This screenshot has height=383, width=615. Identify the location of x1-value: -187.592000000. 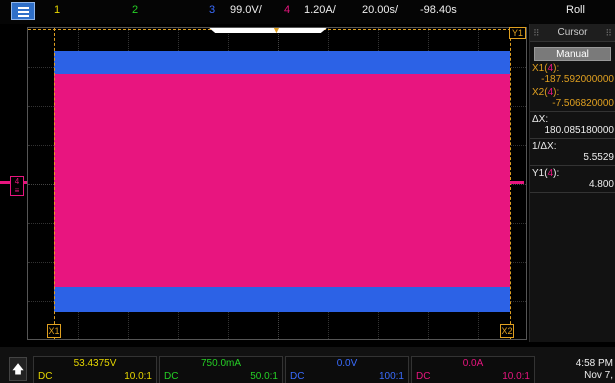
(577, 79).